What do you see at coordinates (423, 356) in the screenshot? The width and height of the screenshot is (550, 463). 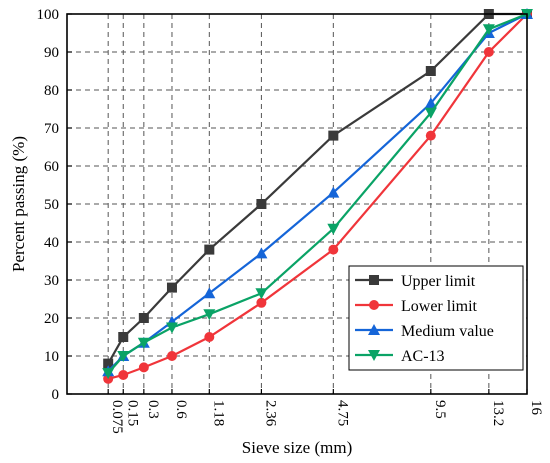 I see `legend-label-ac-13: AC-13` at bounding box center [423, 356].